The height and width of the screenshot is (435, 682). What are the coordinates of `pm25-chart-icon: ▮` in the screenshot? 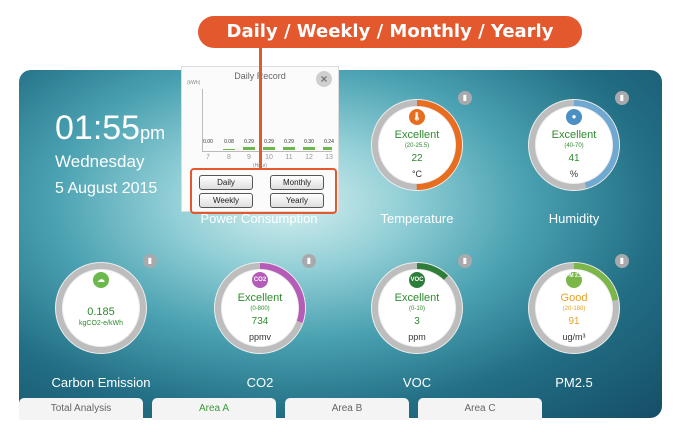 It's located at (622, 261).